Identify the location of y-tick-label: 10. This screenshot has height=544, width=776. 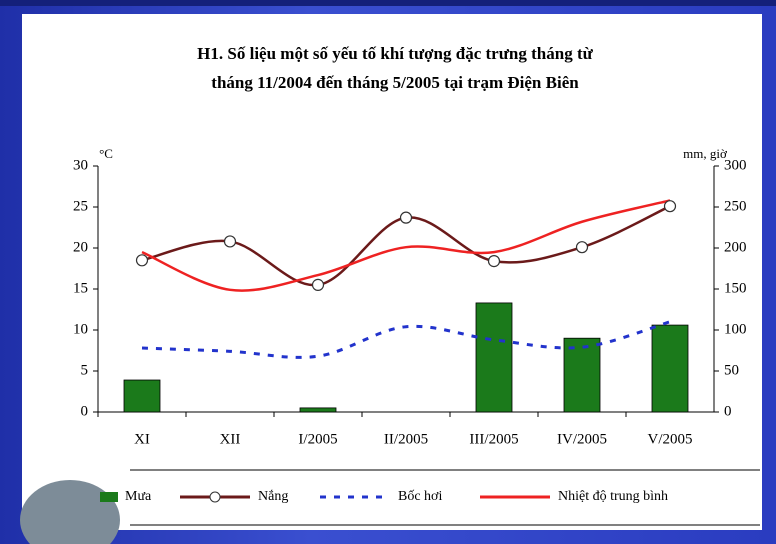
(80, 329).